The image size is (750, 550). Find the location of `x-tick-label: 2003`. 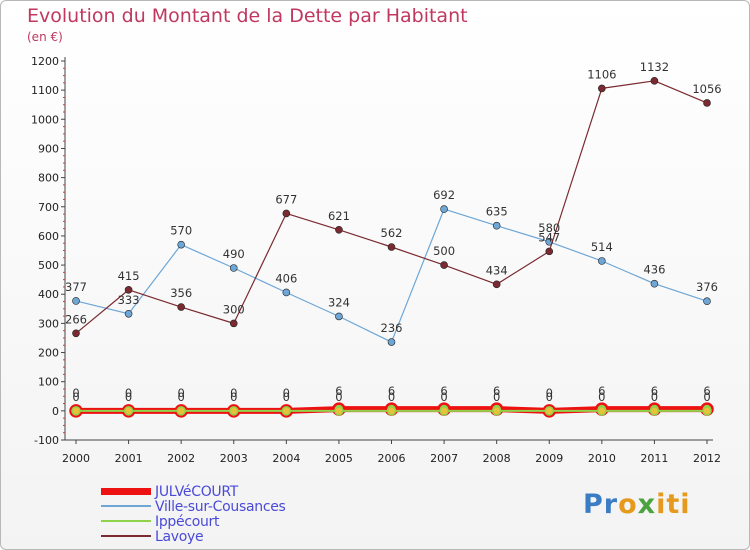

x-tick-label: 2003 is located at coordinates (234, 458).